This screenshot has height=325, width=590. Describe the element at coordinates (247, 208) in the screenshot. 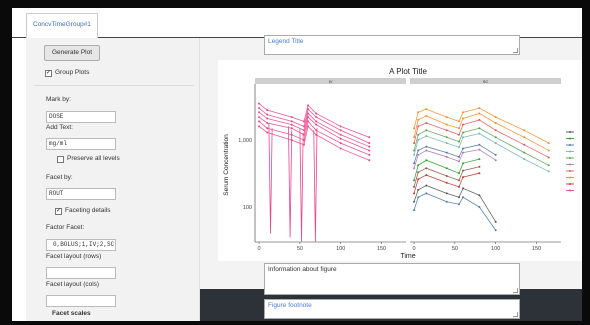

I see `y-tick-label: 100` at that location.